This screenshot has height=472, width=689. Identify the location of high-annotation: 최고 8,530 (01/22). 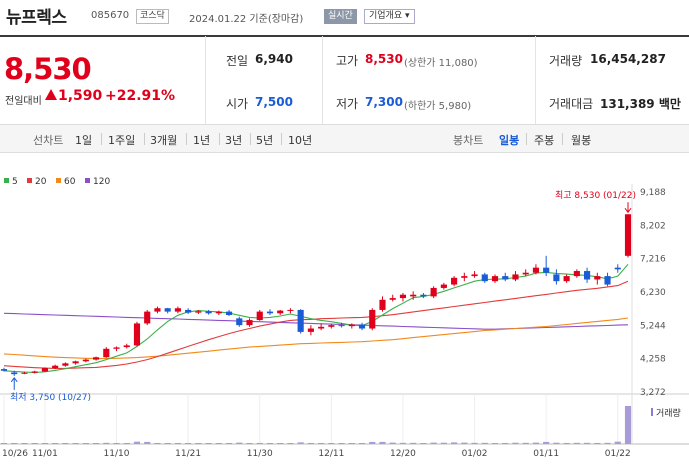
(595, 195).